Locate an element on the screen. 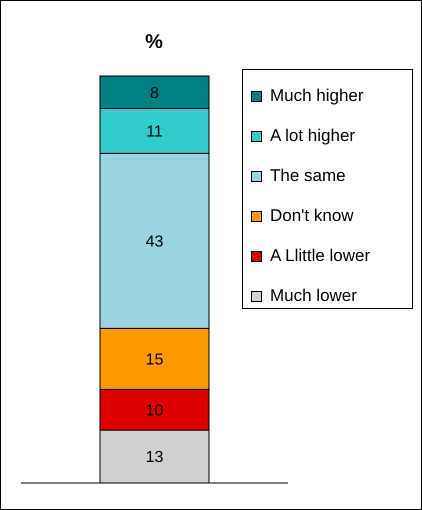 The image size is (422, 510). legend-label: The same is located at coordinates (308, 176).